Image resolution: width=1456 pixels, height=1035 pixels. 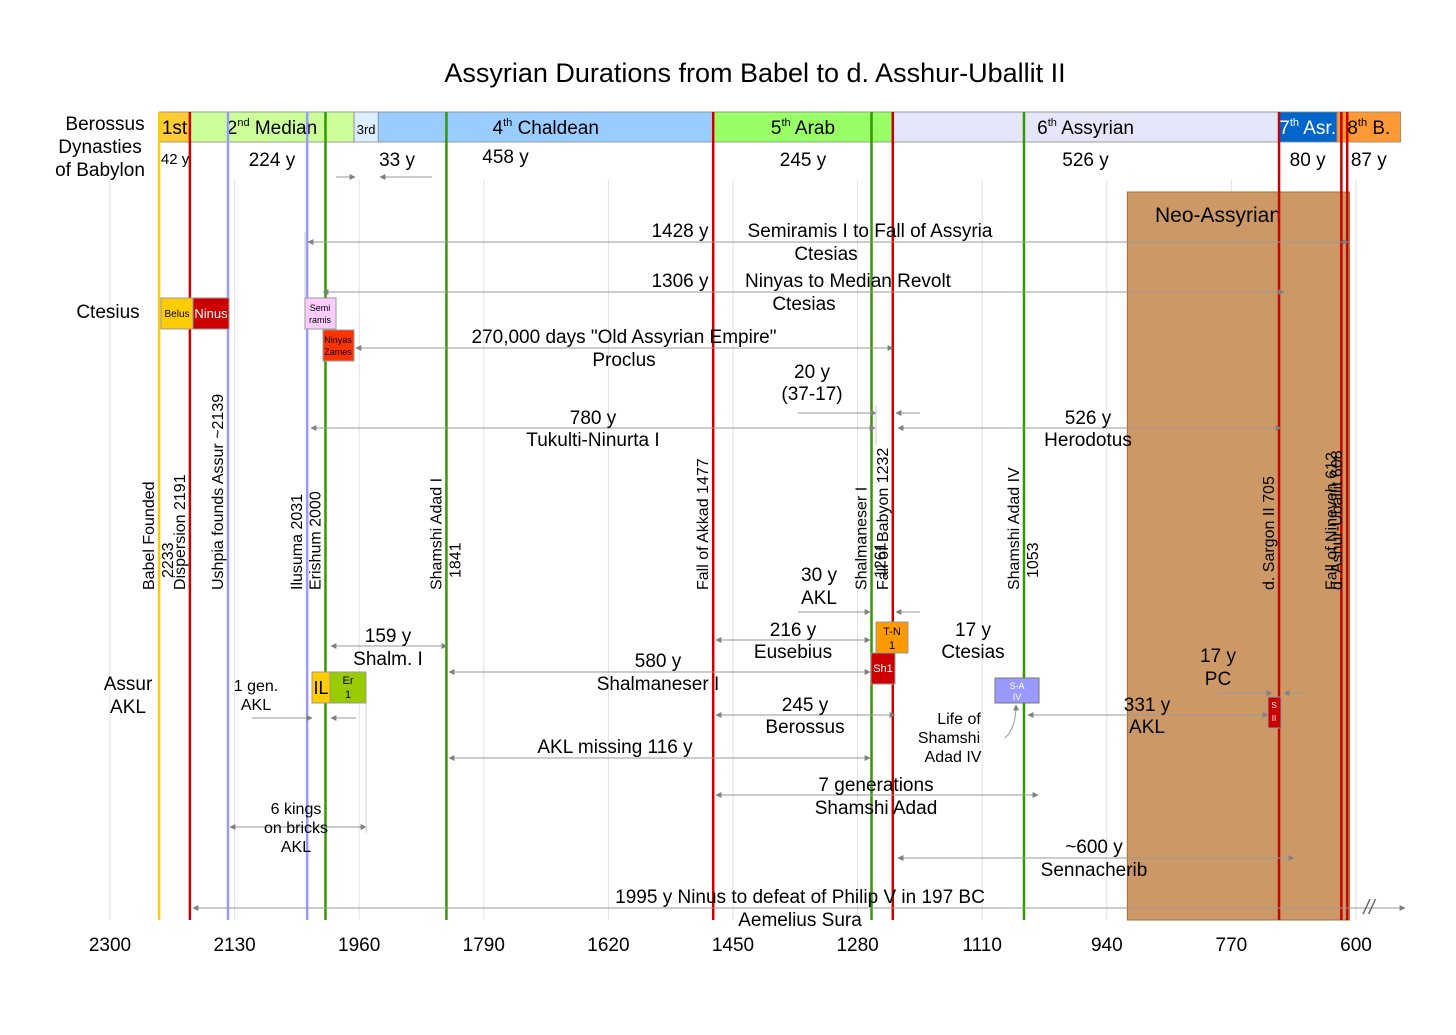 I want to click on event-line-group: Ushpia founds Assur ~2139, so click(x=220, y=516).